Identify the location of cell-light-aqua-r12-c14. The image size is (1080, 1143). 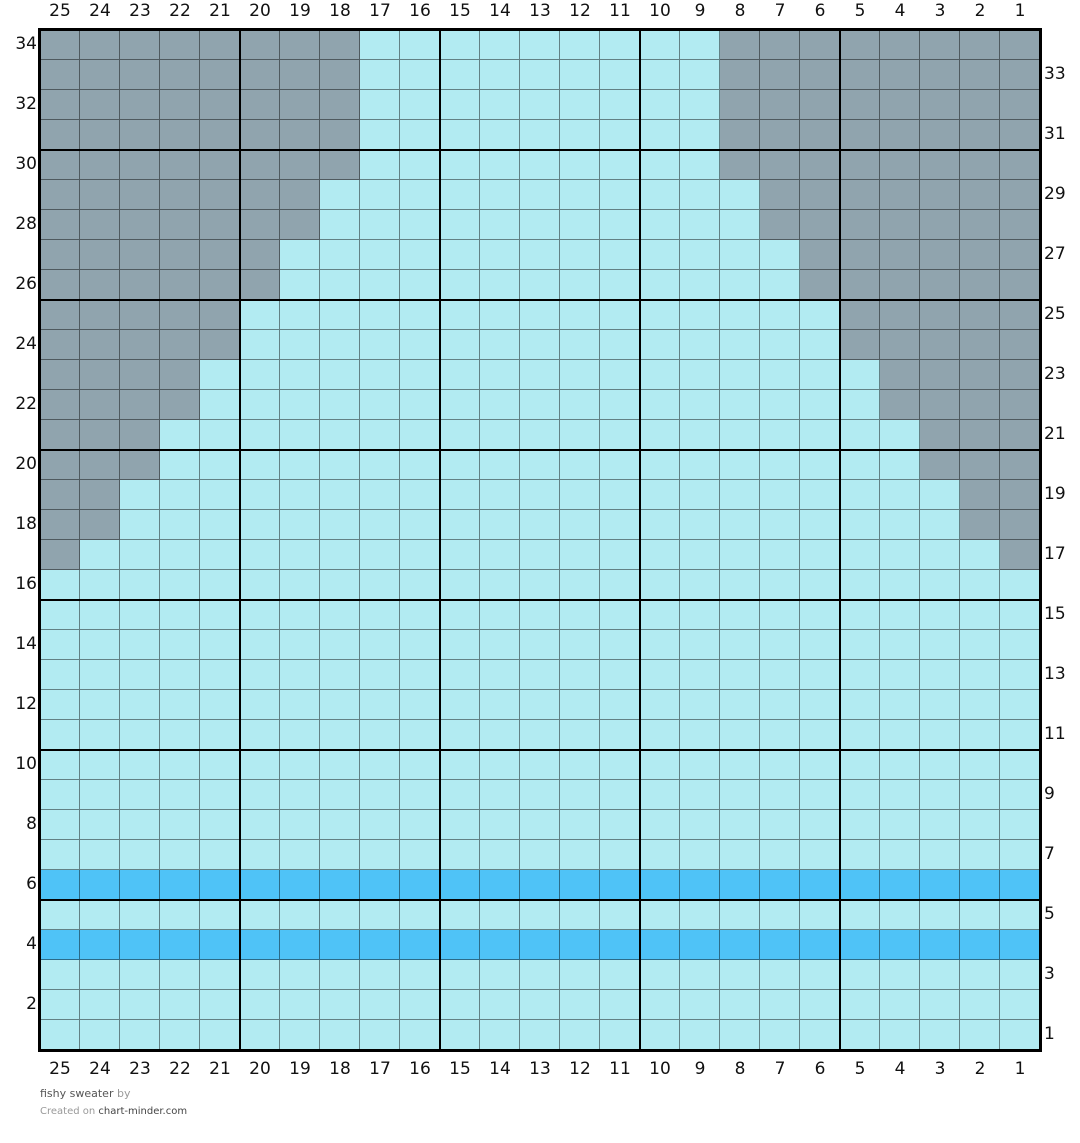
(500, 705).